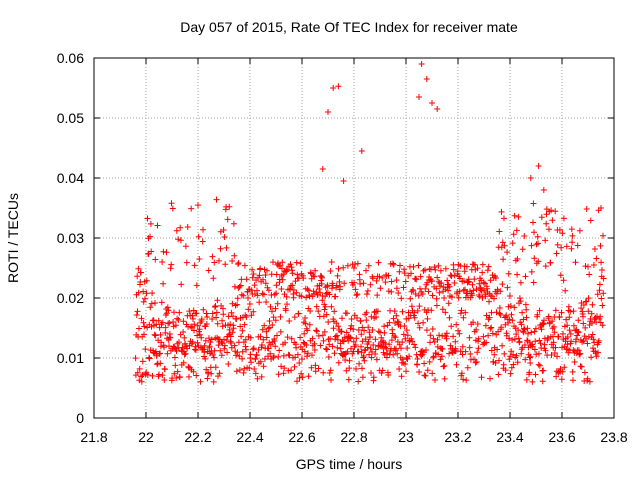 This screenshot has height=480, width=640. Describe the element at coordinates (457, 437) in the screenshot. I see `x-tick-label: 23.2` at that location.